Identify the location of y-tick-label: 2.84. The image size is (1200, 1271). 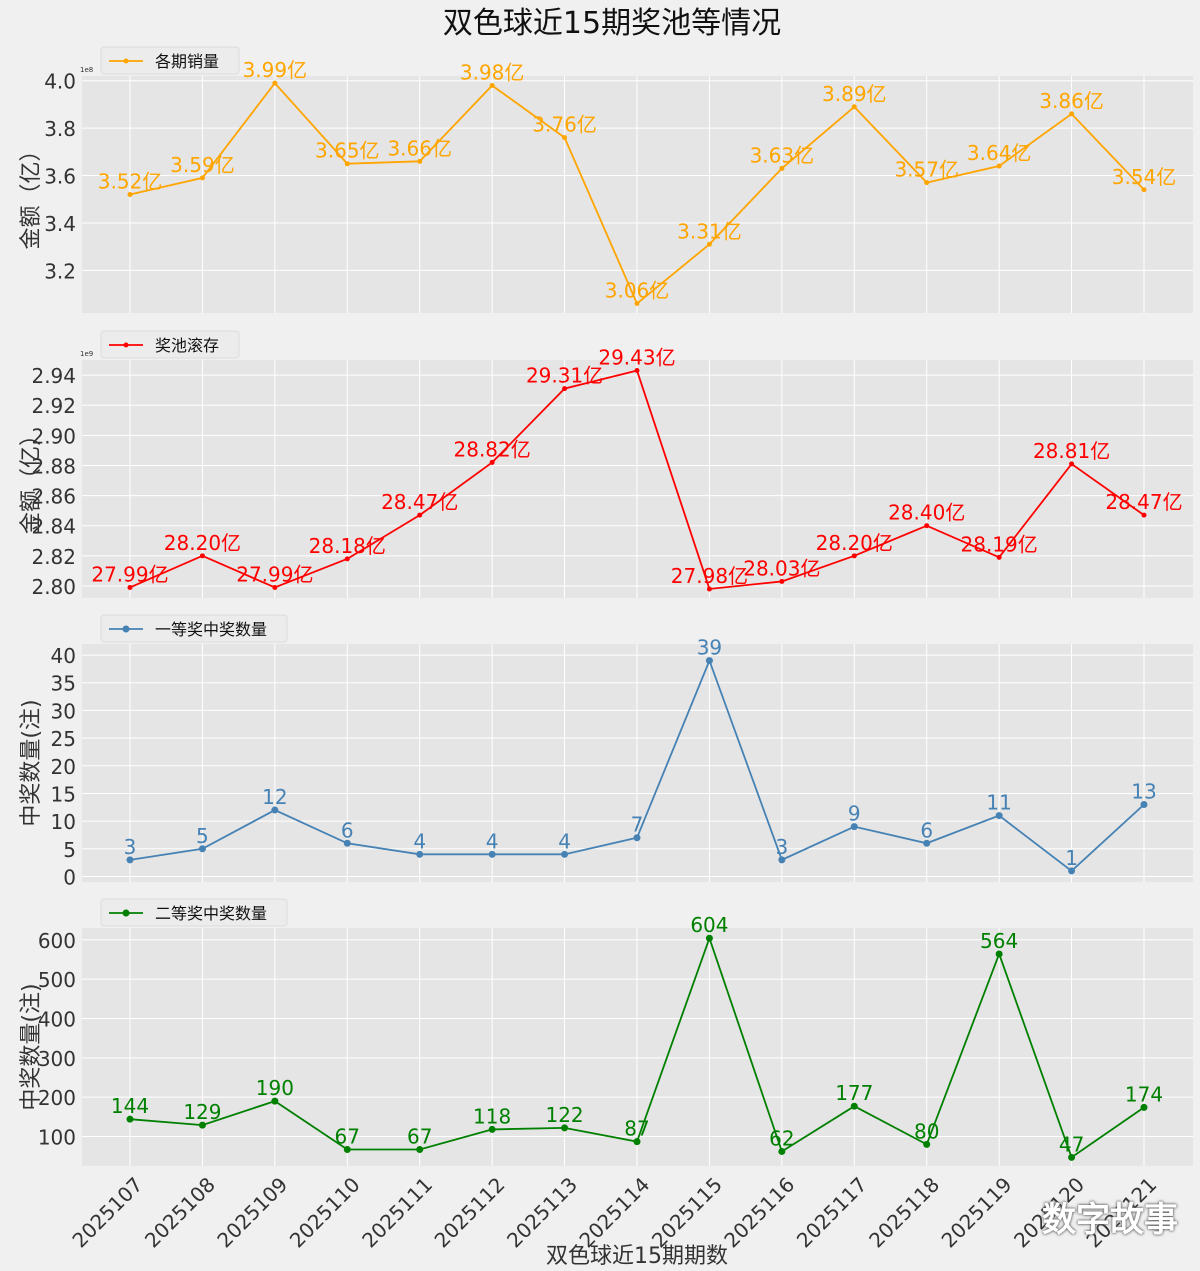
(53, 527).